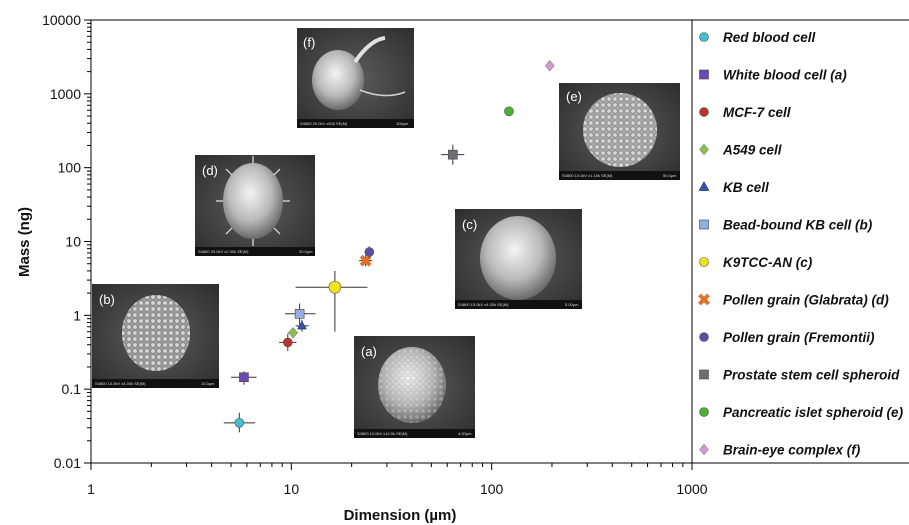 This screenshot has height=525, width=909. Describe the element at coordinates (324, 123) in the screenshot. I see `inset-f-scalebar-text: S4800 25.0kV x500 SE(M)` at that location.